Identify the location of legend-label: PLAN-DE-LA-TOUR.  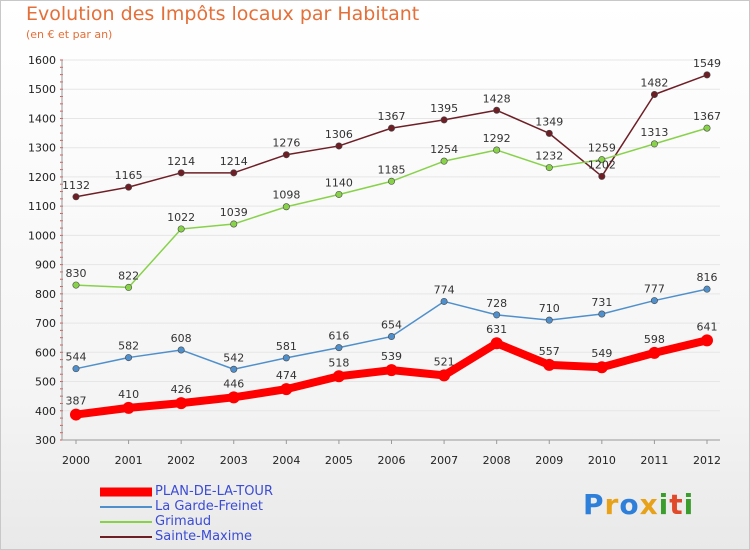
(214, 491).